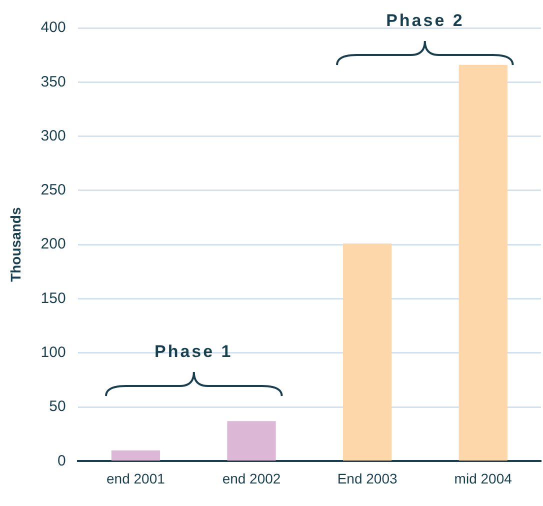 The height and width of the screenshot is (506, 543). Describe the element at coordinates (367, 478) in the screenshot. I see `x-tick-label: End 2003` at that location.